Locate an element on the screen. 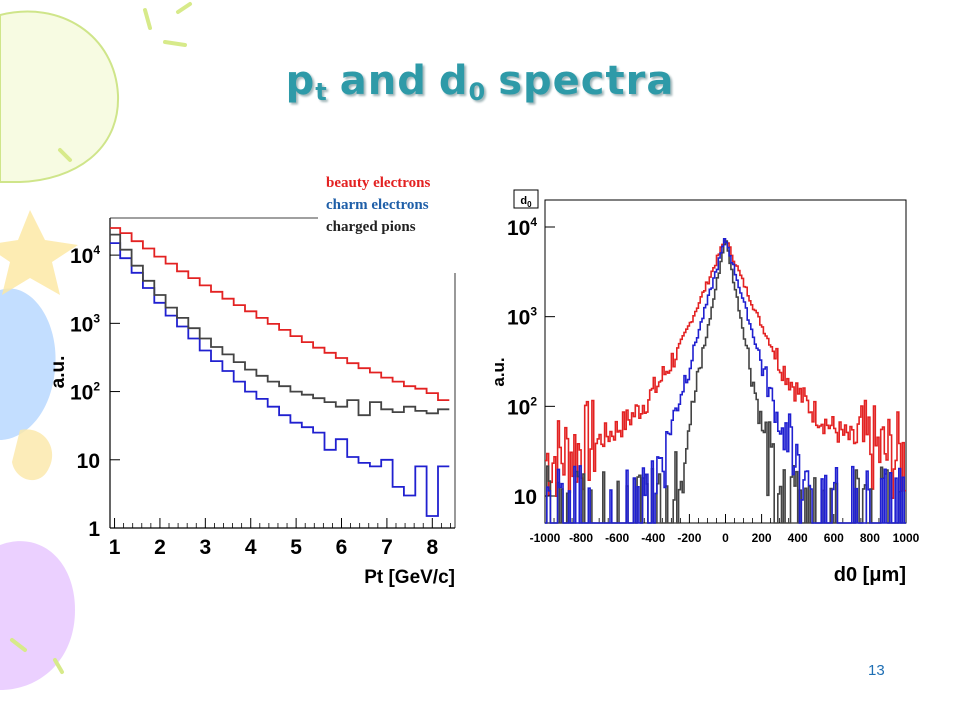  legend-pions: charged pions is located at coordinates (371, 227).